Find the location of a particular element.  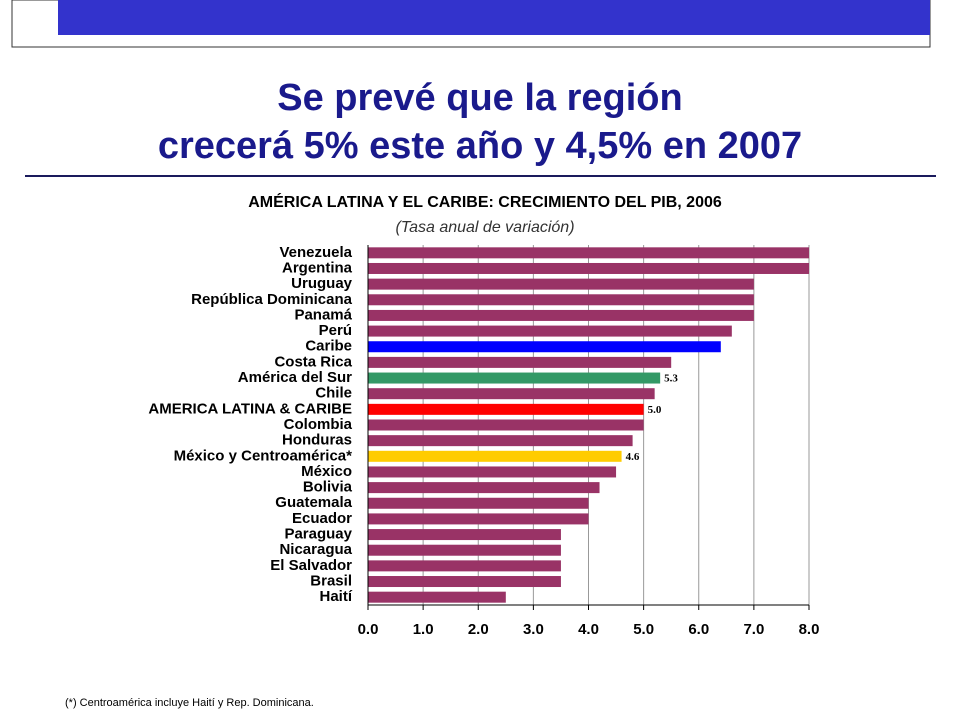

value-label: 5.3 is located at coordinates (671, 379).